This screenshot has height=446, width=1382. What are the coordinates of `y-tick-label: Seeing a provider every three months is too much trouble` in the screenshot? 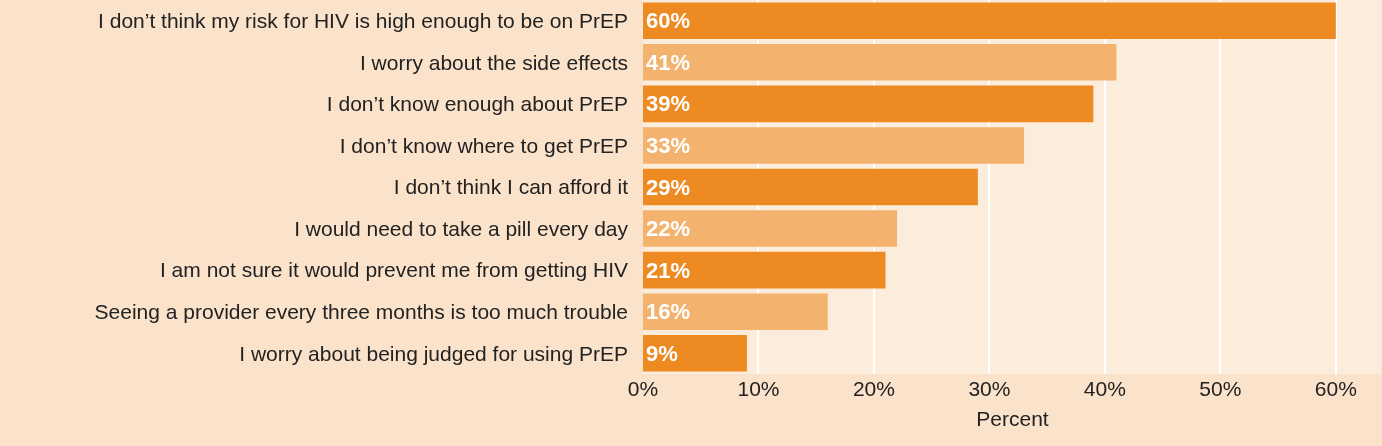 It's located at (361, 312).